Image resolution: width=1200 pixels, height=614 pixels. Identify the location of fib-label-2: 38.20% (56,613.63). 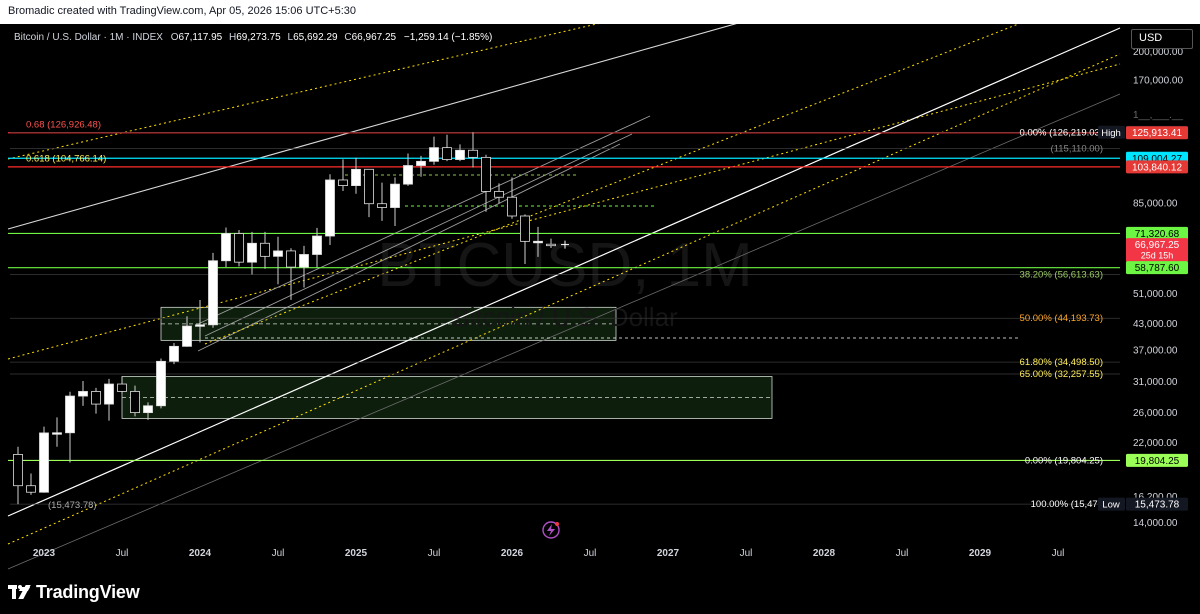
(1061, 274).